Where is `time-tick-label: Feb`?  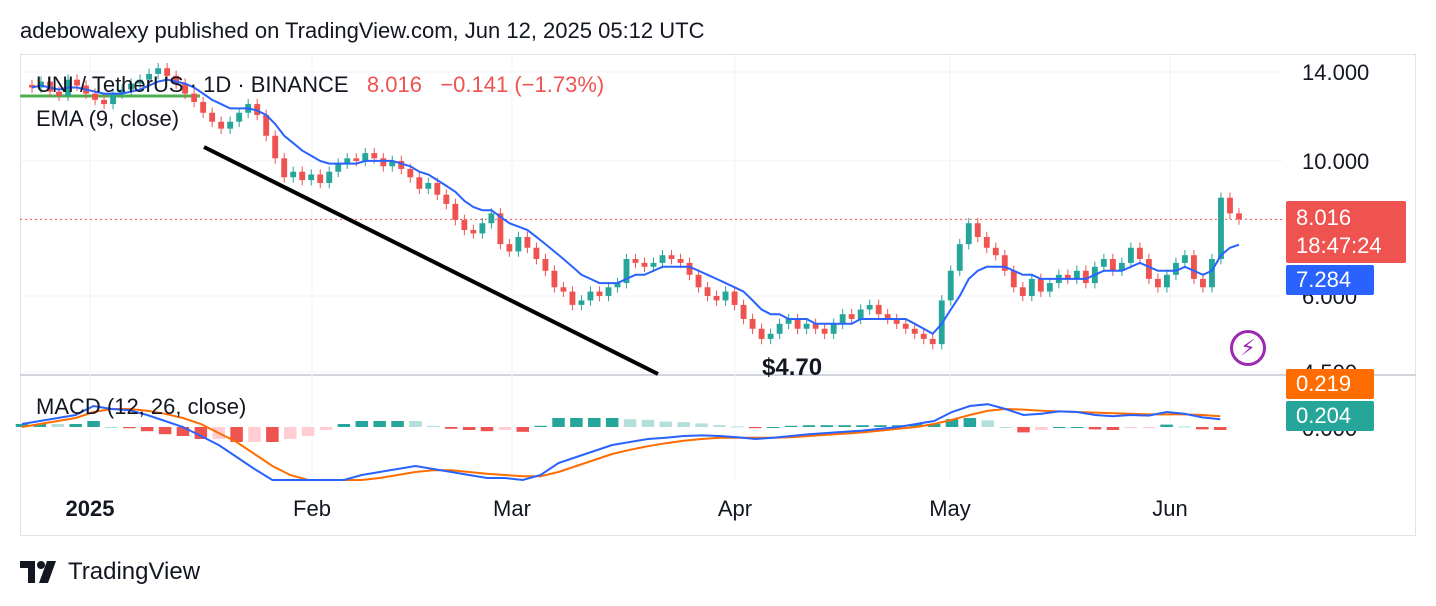 time-tick-label: Feb is located at coordinates (312, 508).